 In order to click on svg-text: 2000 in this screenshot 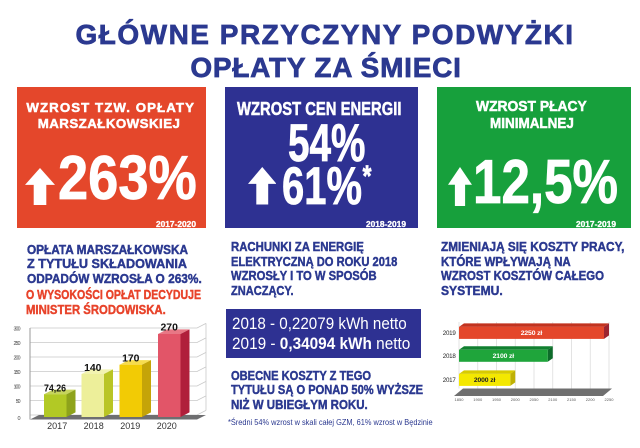, I will do `click(516, 399)`.